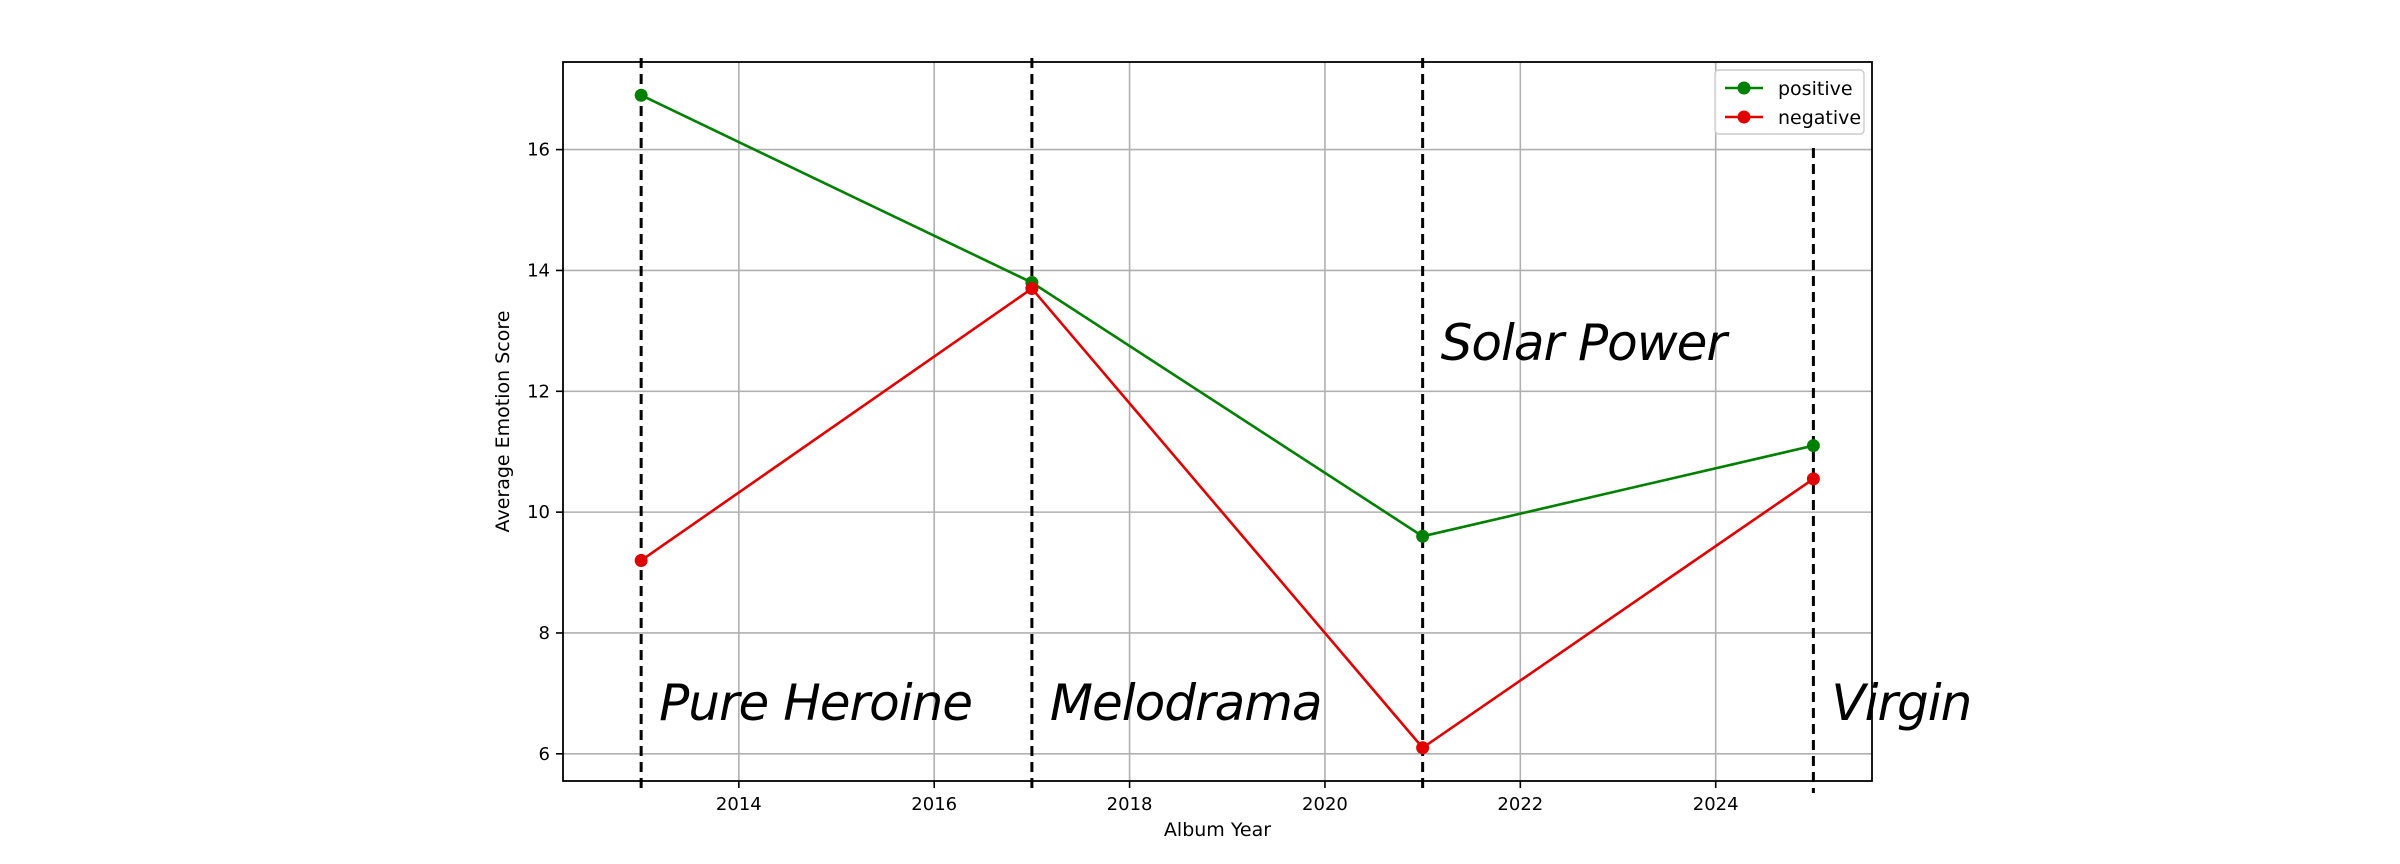 The image size is (2400, 864). I want to click on x-tick-label: 2022, so click(1520, 804).